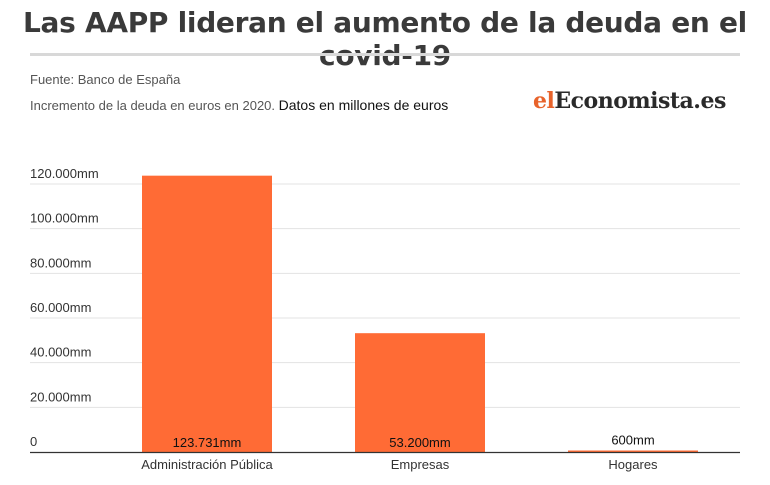 This screenshot has height=485, width=770. Describe the element at coordinates (33, 441) in the screenshot. I see `y-tick-label: 0` at that location.